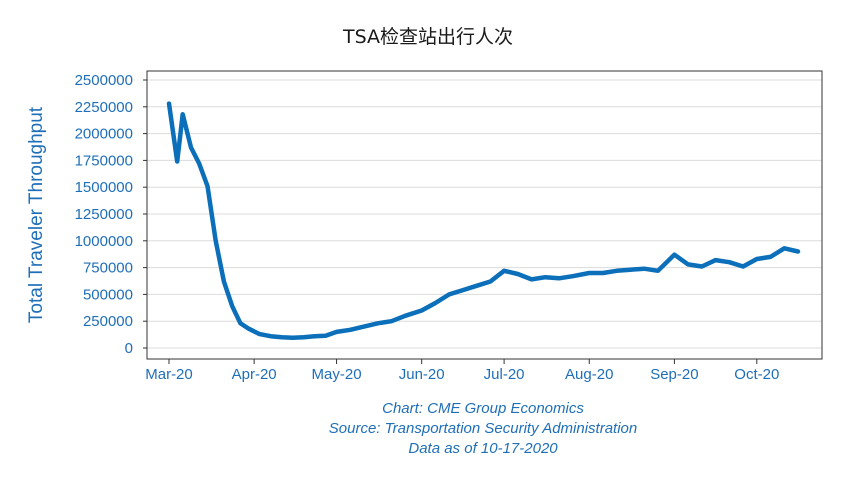 This screenshot has width=856, height=478. I want to click on y-tick-label: 0, so click(129, 348).